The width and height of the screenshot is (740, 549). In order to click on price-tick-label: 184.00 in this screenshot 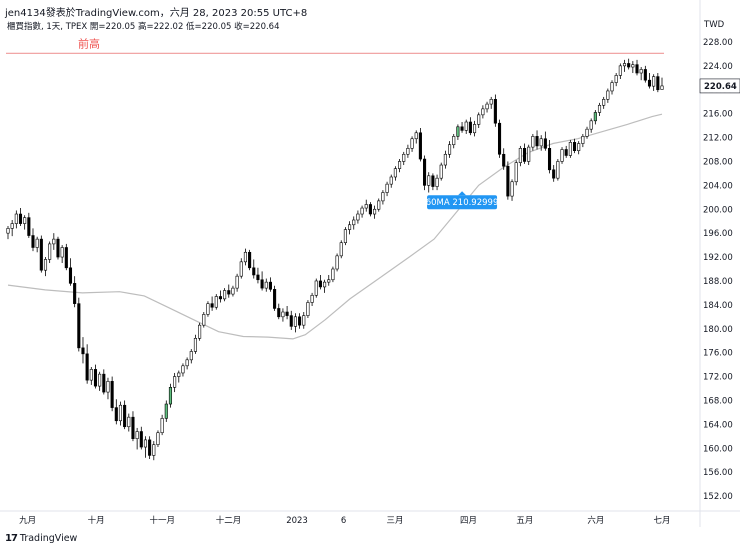, I will do `click(718, 306)`.